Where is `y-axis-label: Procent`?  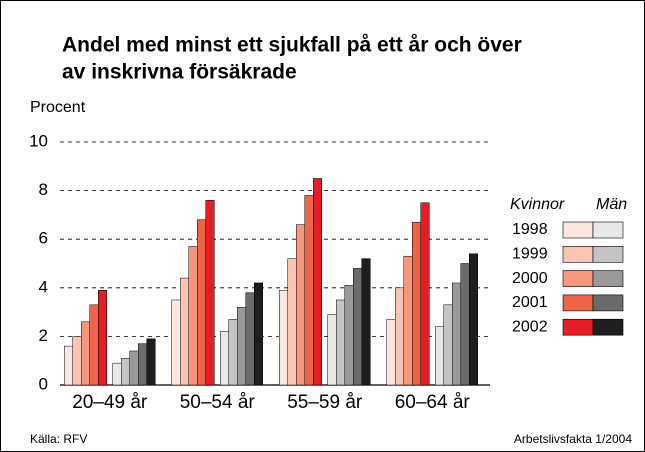
y-axis-label: Procent is located at coordinates (58, 107).